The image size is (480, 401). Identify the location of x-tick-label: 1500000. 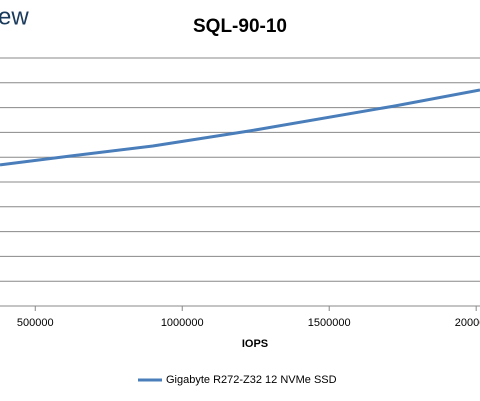
(329, 323).